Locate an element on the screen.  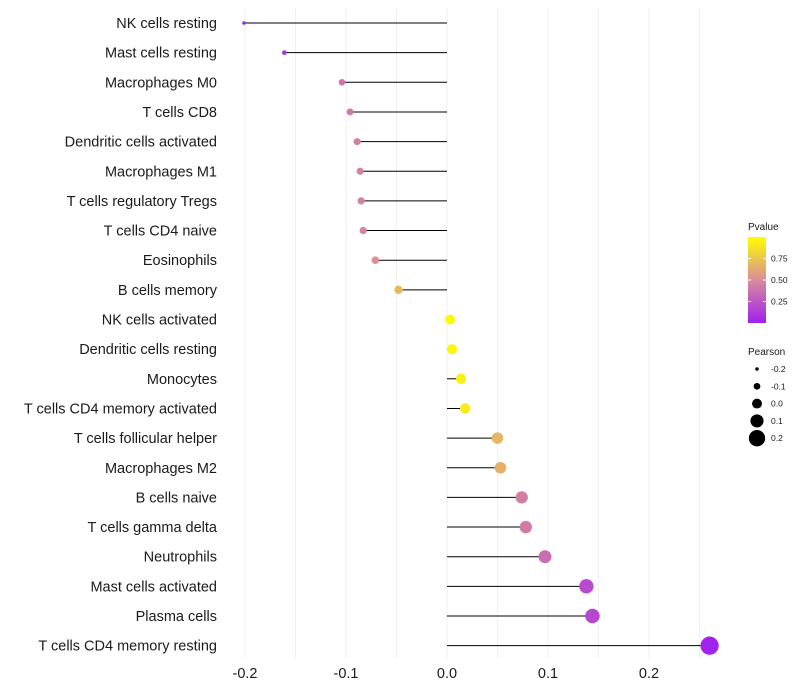
category-label: Mast cells activated is located at coordinates (153, 587).